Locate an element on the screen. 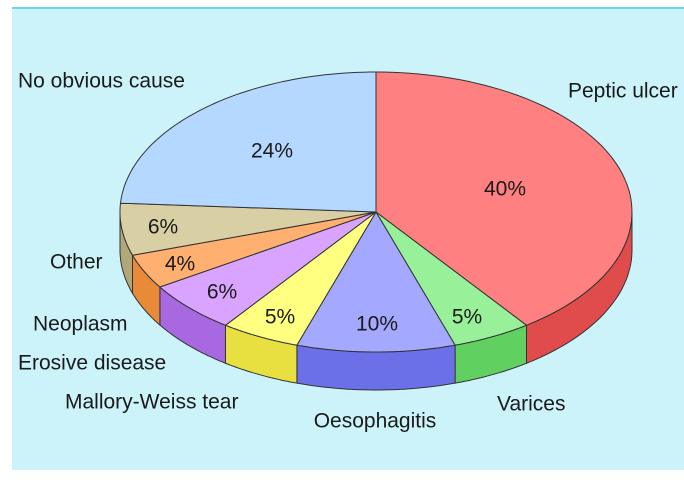  category-label: Neoplasm is located at coordinates (80, 324).